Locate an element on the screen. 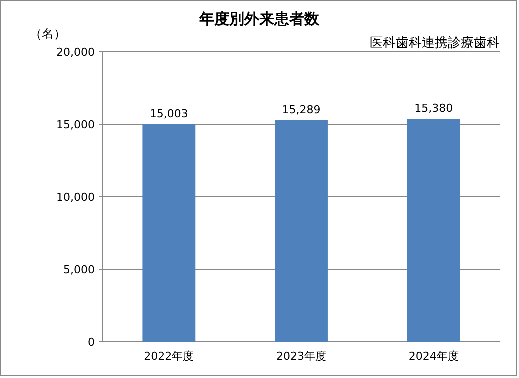 The height and width of the screenshot is (378, 519). data-label: 15,380 is located at coordinates (434, 108).